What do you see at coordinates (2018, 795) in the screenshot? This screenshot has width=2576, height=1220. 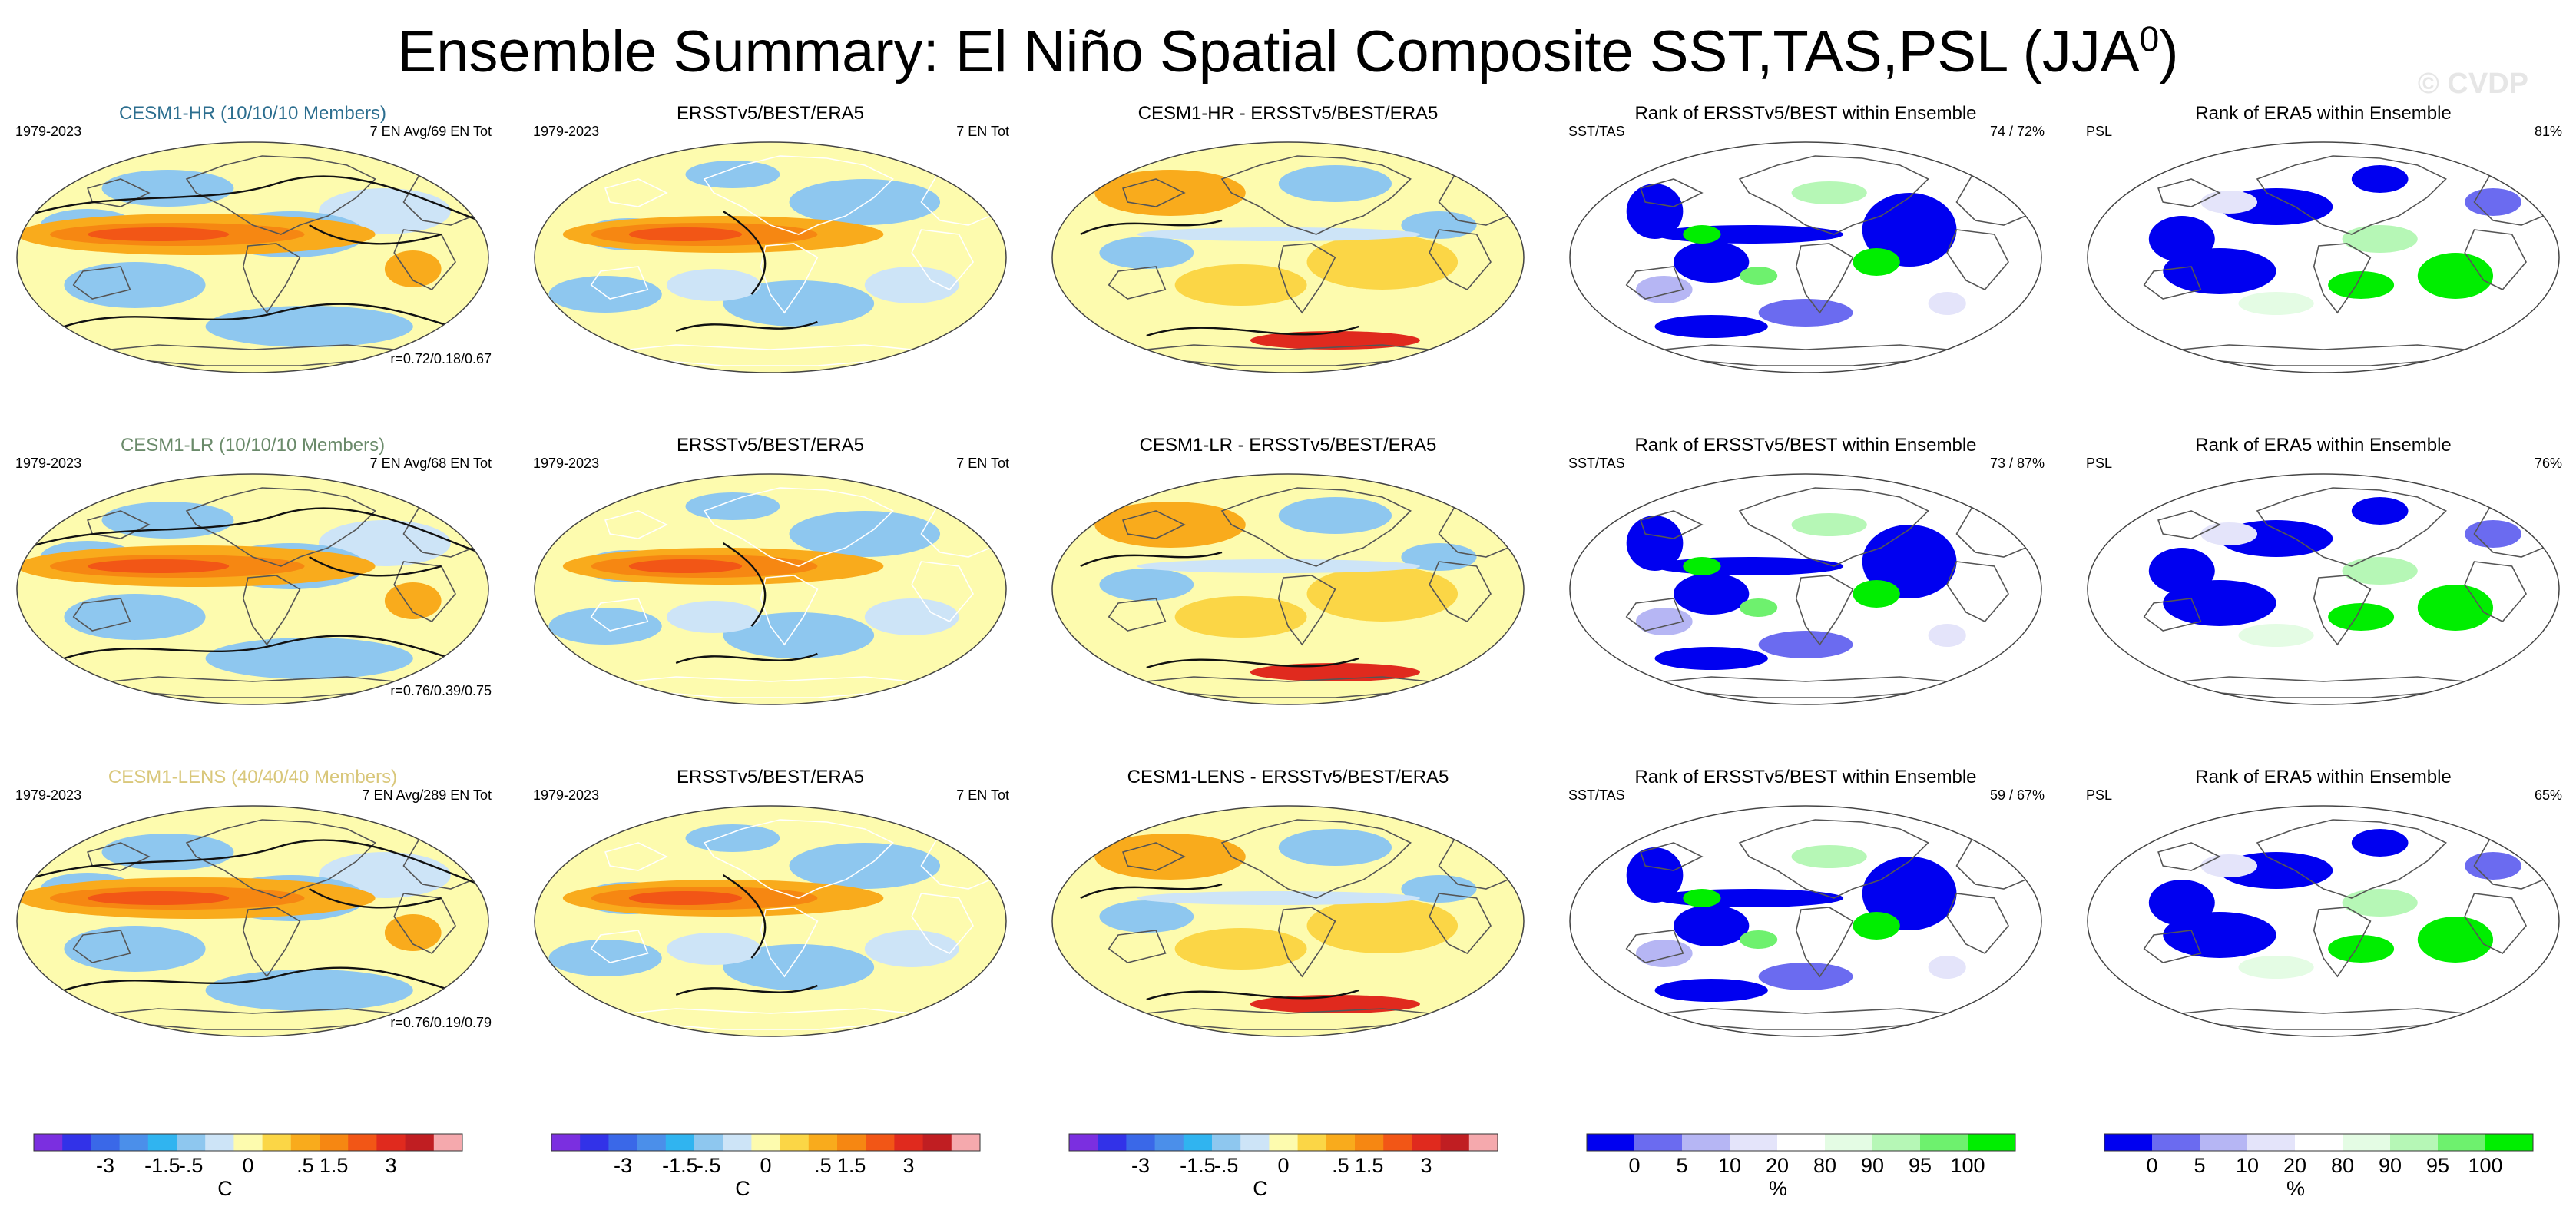 I see `panel-right-label: 59 / 67%` at bounding box center [2018, 795].